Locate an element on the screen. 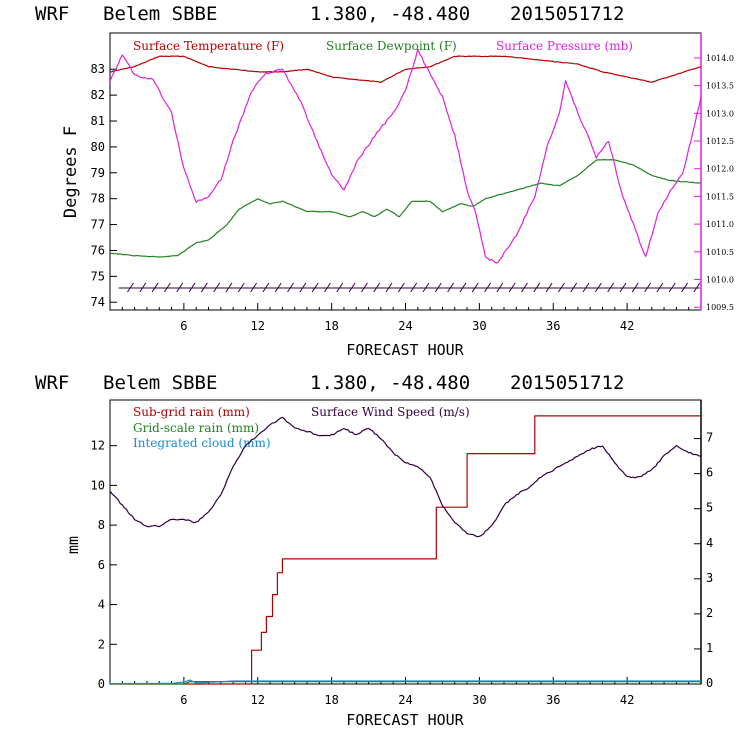 Image resolution: width=740 pixels, height=740 pixels. top-header-run: 2015051712 is located at coordinates (567, 14).